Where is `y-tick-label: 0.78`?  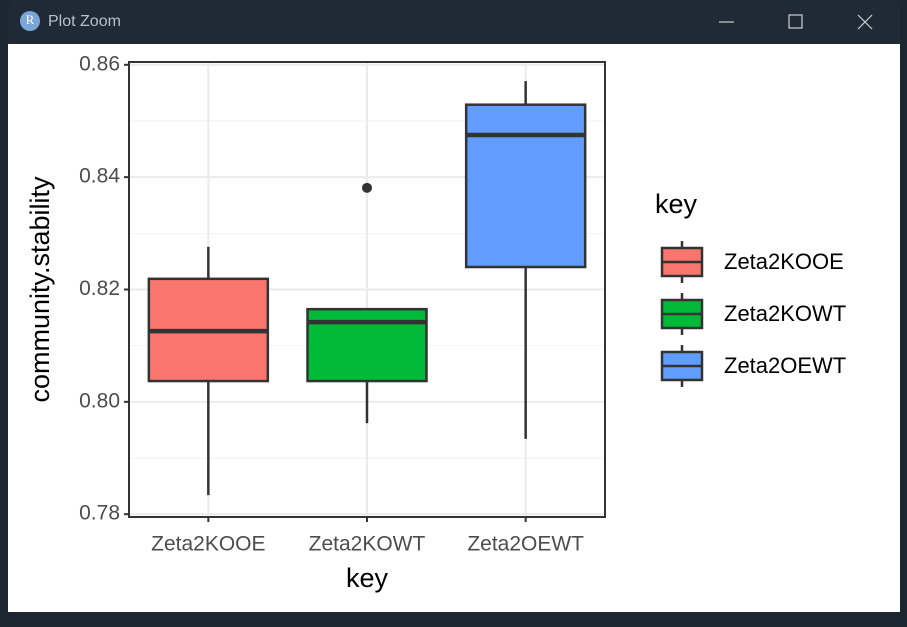
y-tick-label: 0.78 is located at coordinates (99, 513).